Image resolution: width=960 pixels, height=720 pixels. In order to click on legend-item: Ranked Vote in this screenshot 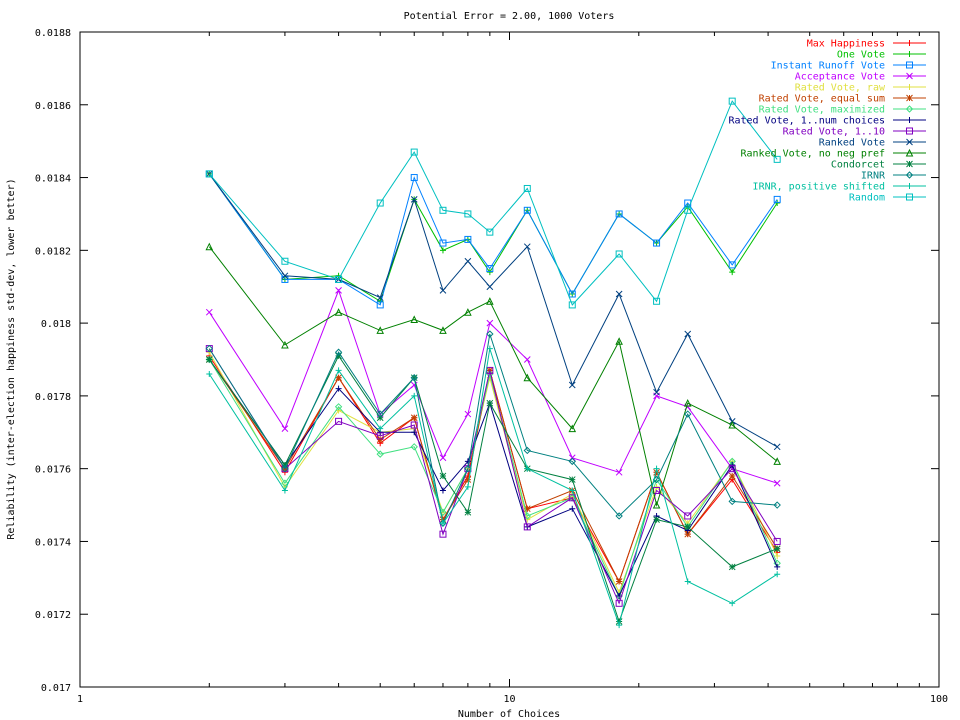, I will do `click(872, 143)`.